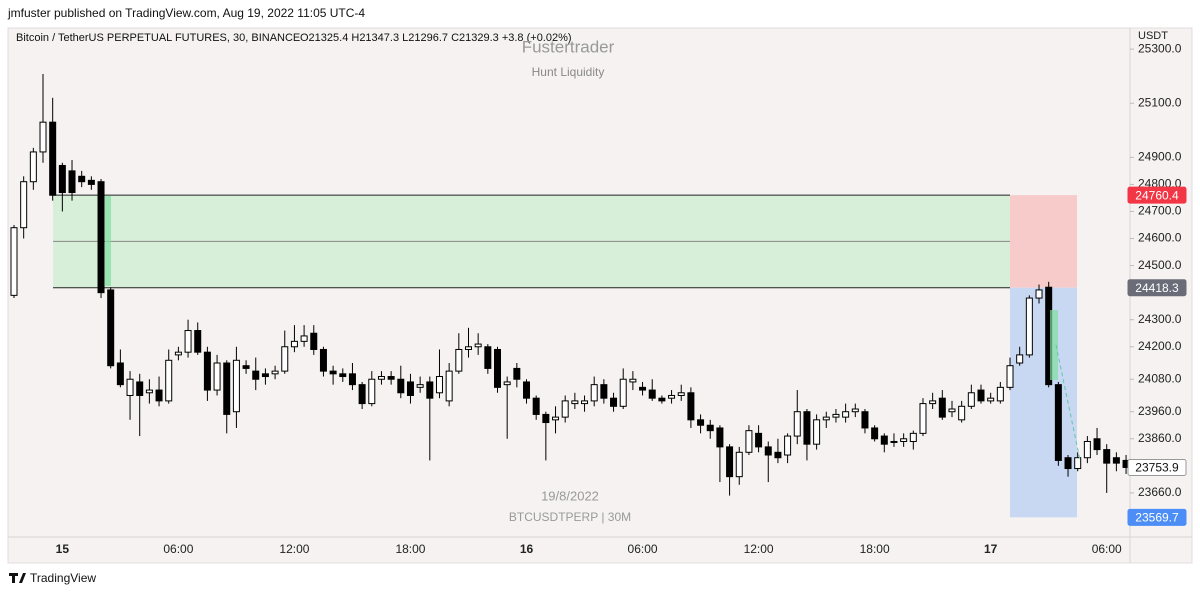 Image resolution: width=1200 pixels, height=594 pixels. I want to click on y-tick-label: 23860.0, so click(1160, 438).